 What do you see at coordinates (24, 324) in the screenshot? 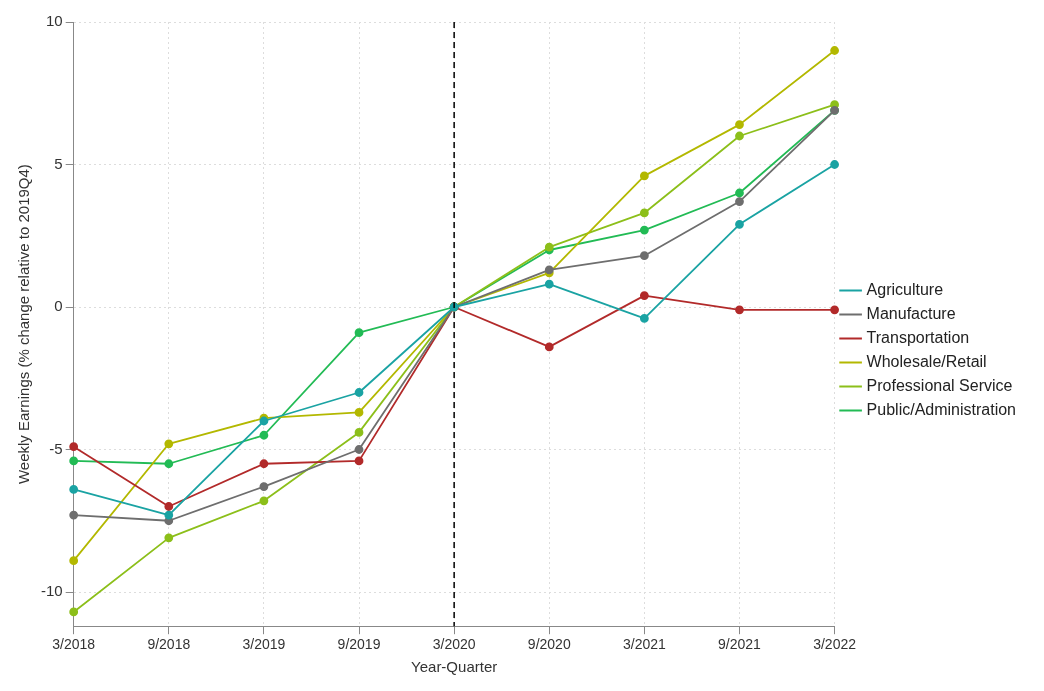
I see `y-axis-title: Weekly Earnings (% change relative to 2019Q4)` at bounding box center [24, 324].